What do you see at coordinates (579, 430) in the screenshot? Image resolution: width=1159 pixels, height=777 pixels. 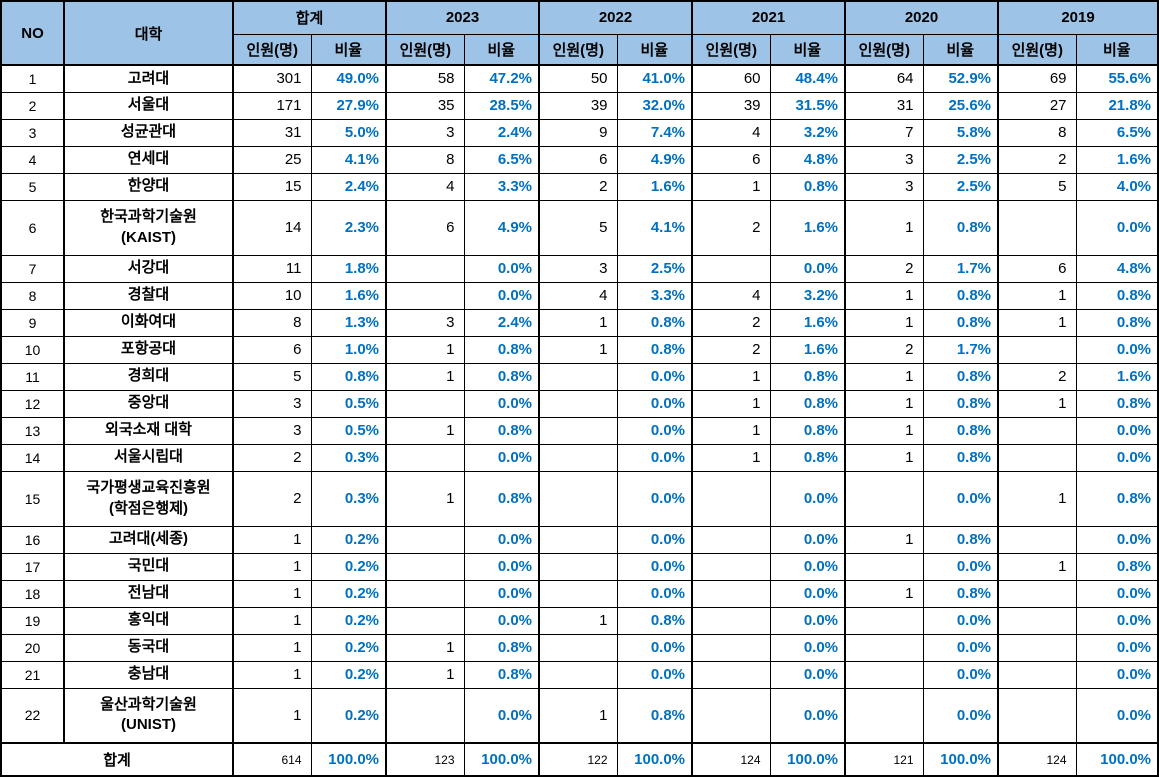 I see `table-row: 13 외국소재 대학 3 0.5% 1 0.8% 0.0% 1 0.8% 1 0.8% 0.0%` at bounding box center [579, 430].